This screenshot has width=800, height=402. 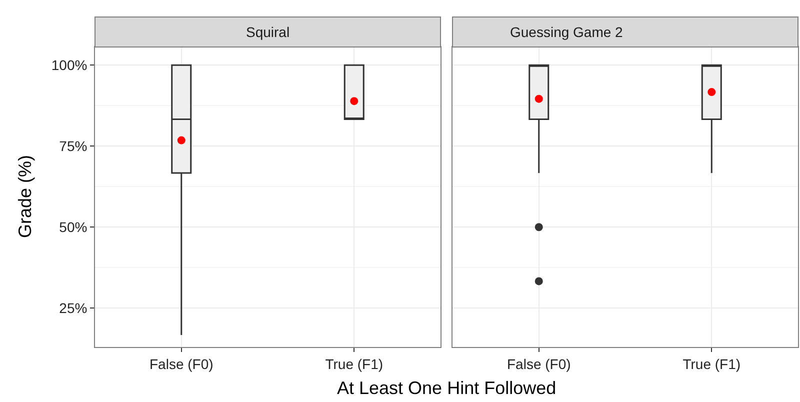 What do you see at coordinates (73, 146) in the screenshot?
I see `y-tick-label: 75%` at bounding box center [73, 146].